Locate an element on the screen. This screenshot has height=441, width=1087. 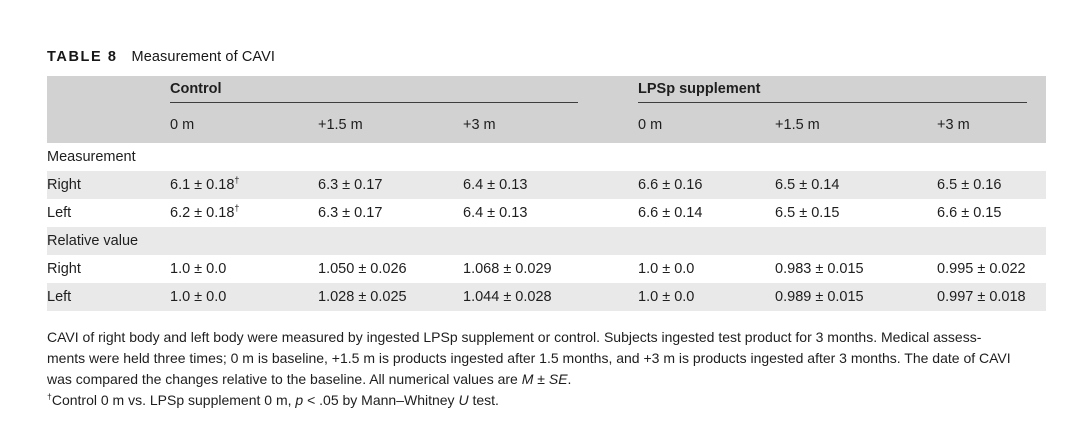
subheader-row: 0 m +1.5 m +3 m 0 m +1.5 m +3 m is located at coordinates (547, 125).